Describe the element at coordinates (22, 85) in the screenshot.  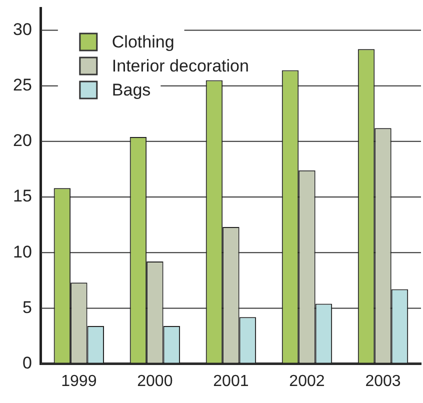
I see `y-tick-label: 25` at that location.